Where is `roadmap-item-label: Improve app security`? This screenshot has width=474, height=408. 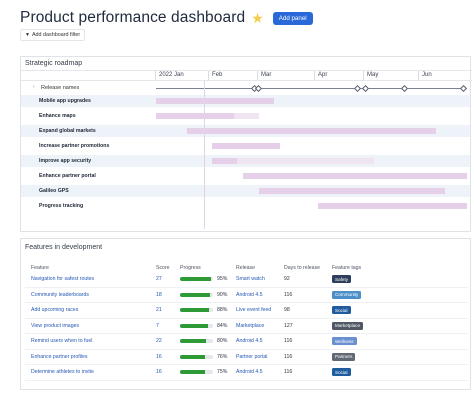 roadmap-item-label: Improve app security is located at coordinates (65, 161).